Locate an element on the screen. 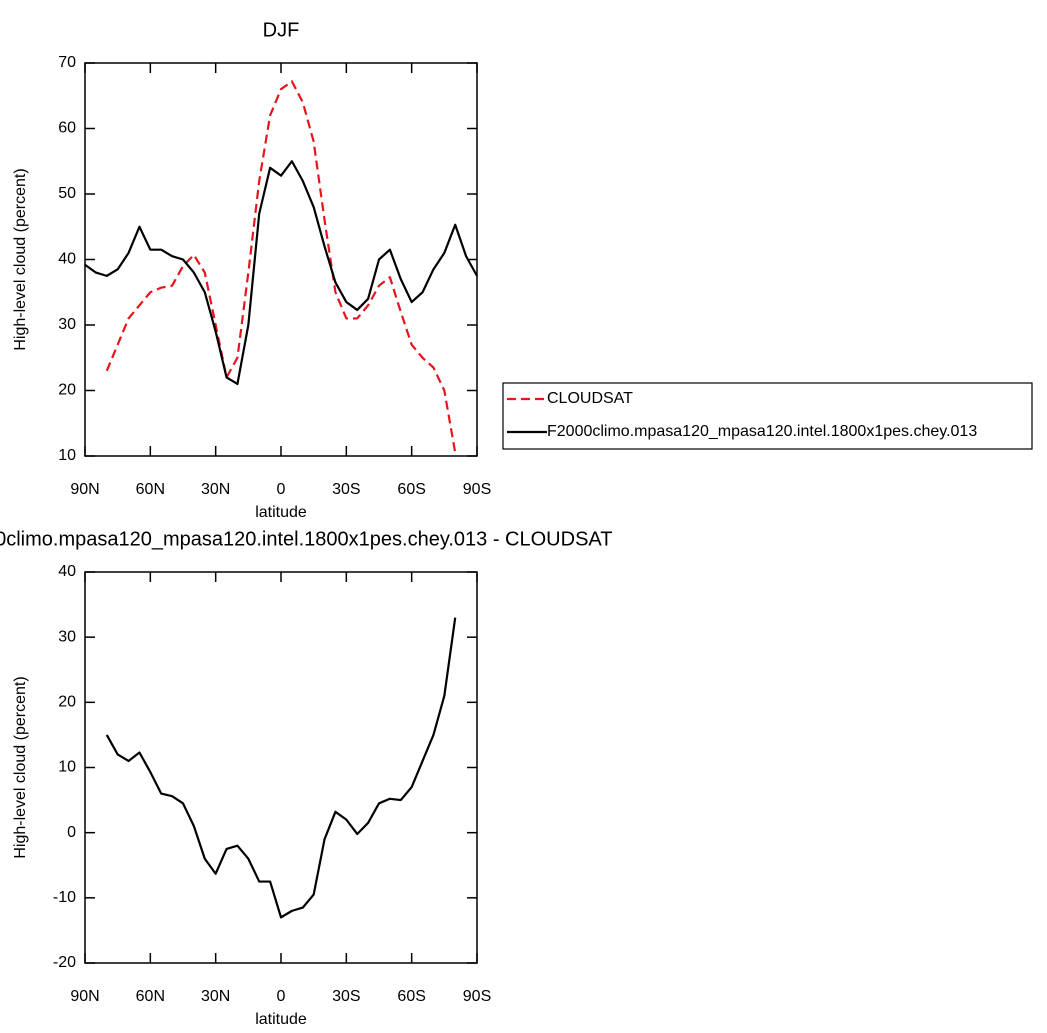  y-tick-label: 50 is located at coordinates (67, 193).